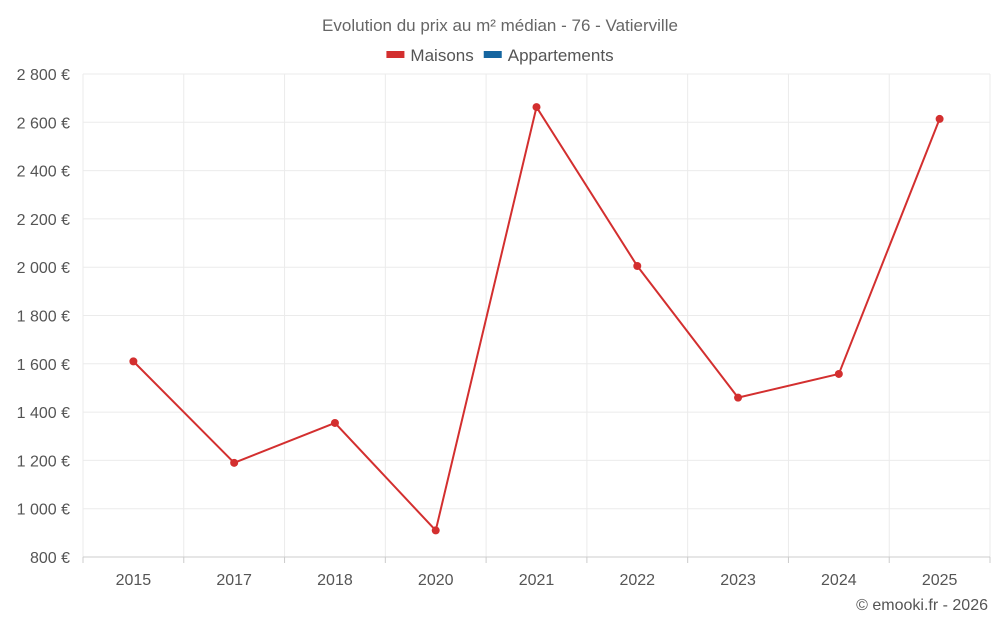 This screenshot has width=1000, height=625. What do you see at coordinates (940, 580) in the screenshot?
I see `x-tick-label: 2025` at bounding box center [940, 580].